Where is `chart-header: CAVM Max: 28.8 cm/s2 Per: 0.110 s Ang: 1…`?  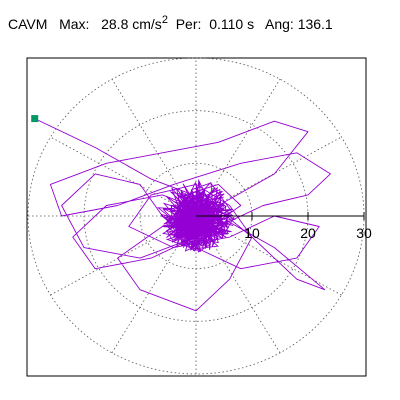
chart-header: CAVM Max: 28.8 cm/s2 Per: 0.110 s Ang: 1… is located at coordinates (170, 23).